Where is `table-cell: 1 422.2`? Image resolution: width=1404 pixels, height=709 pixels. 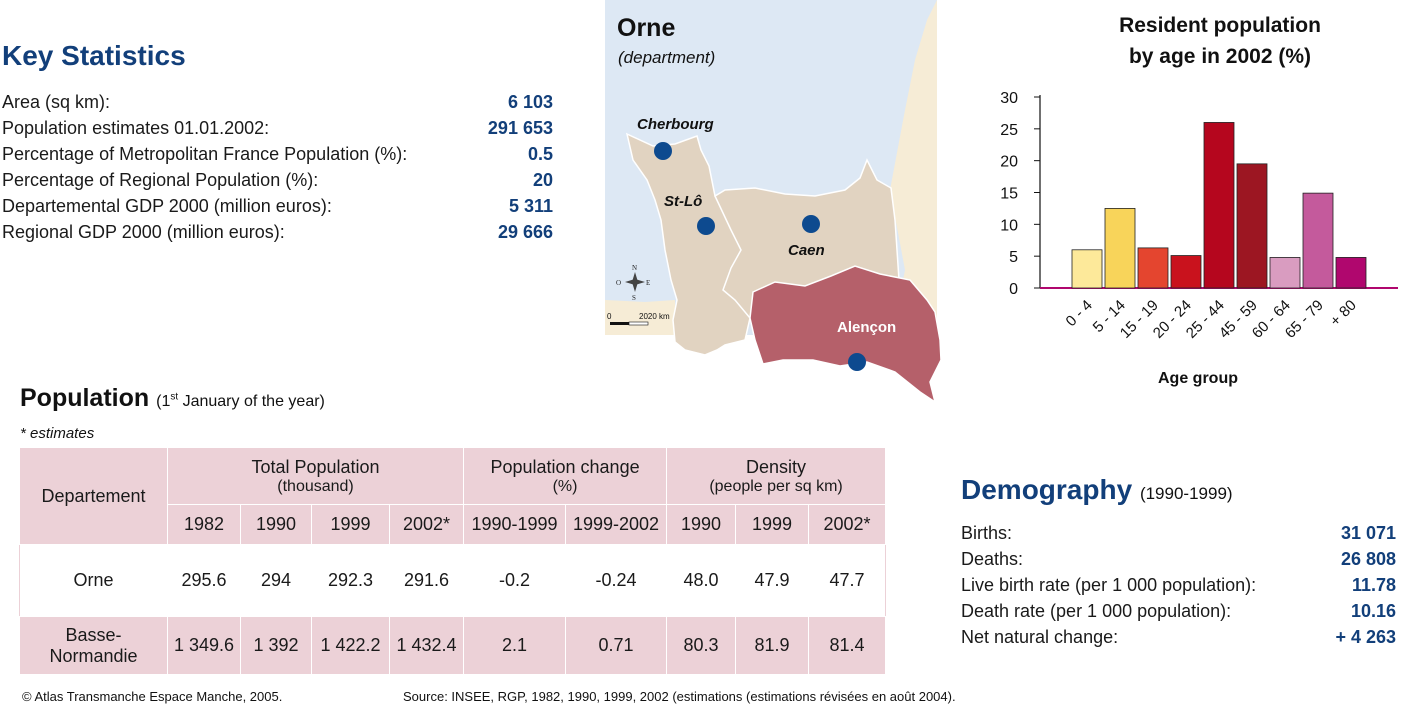 table-cell: 1 422.2 is located at coordinates (350, 645).